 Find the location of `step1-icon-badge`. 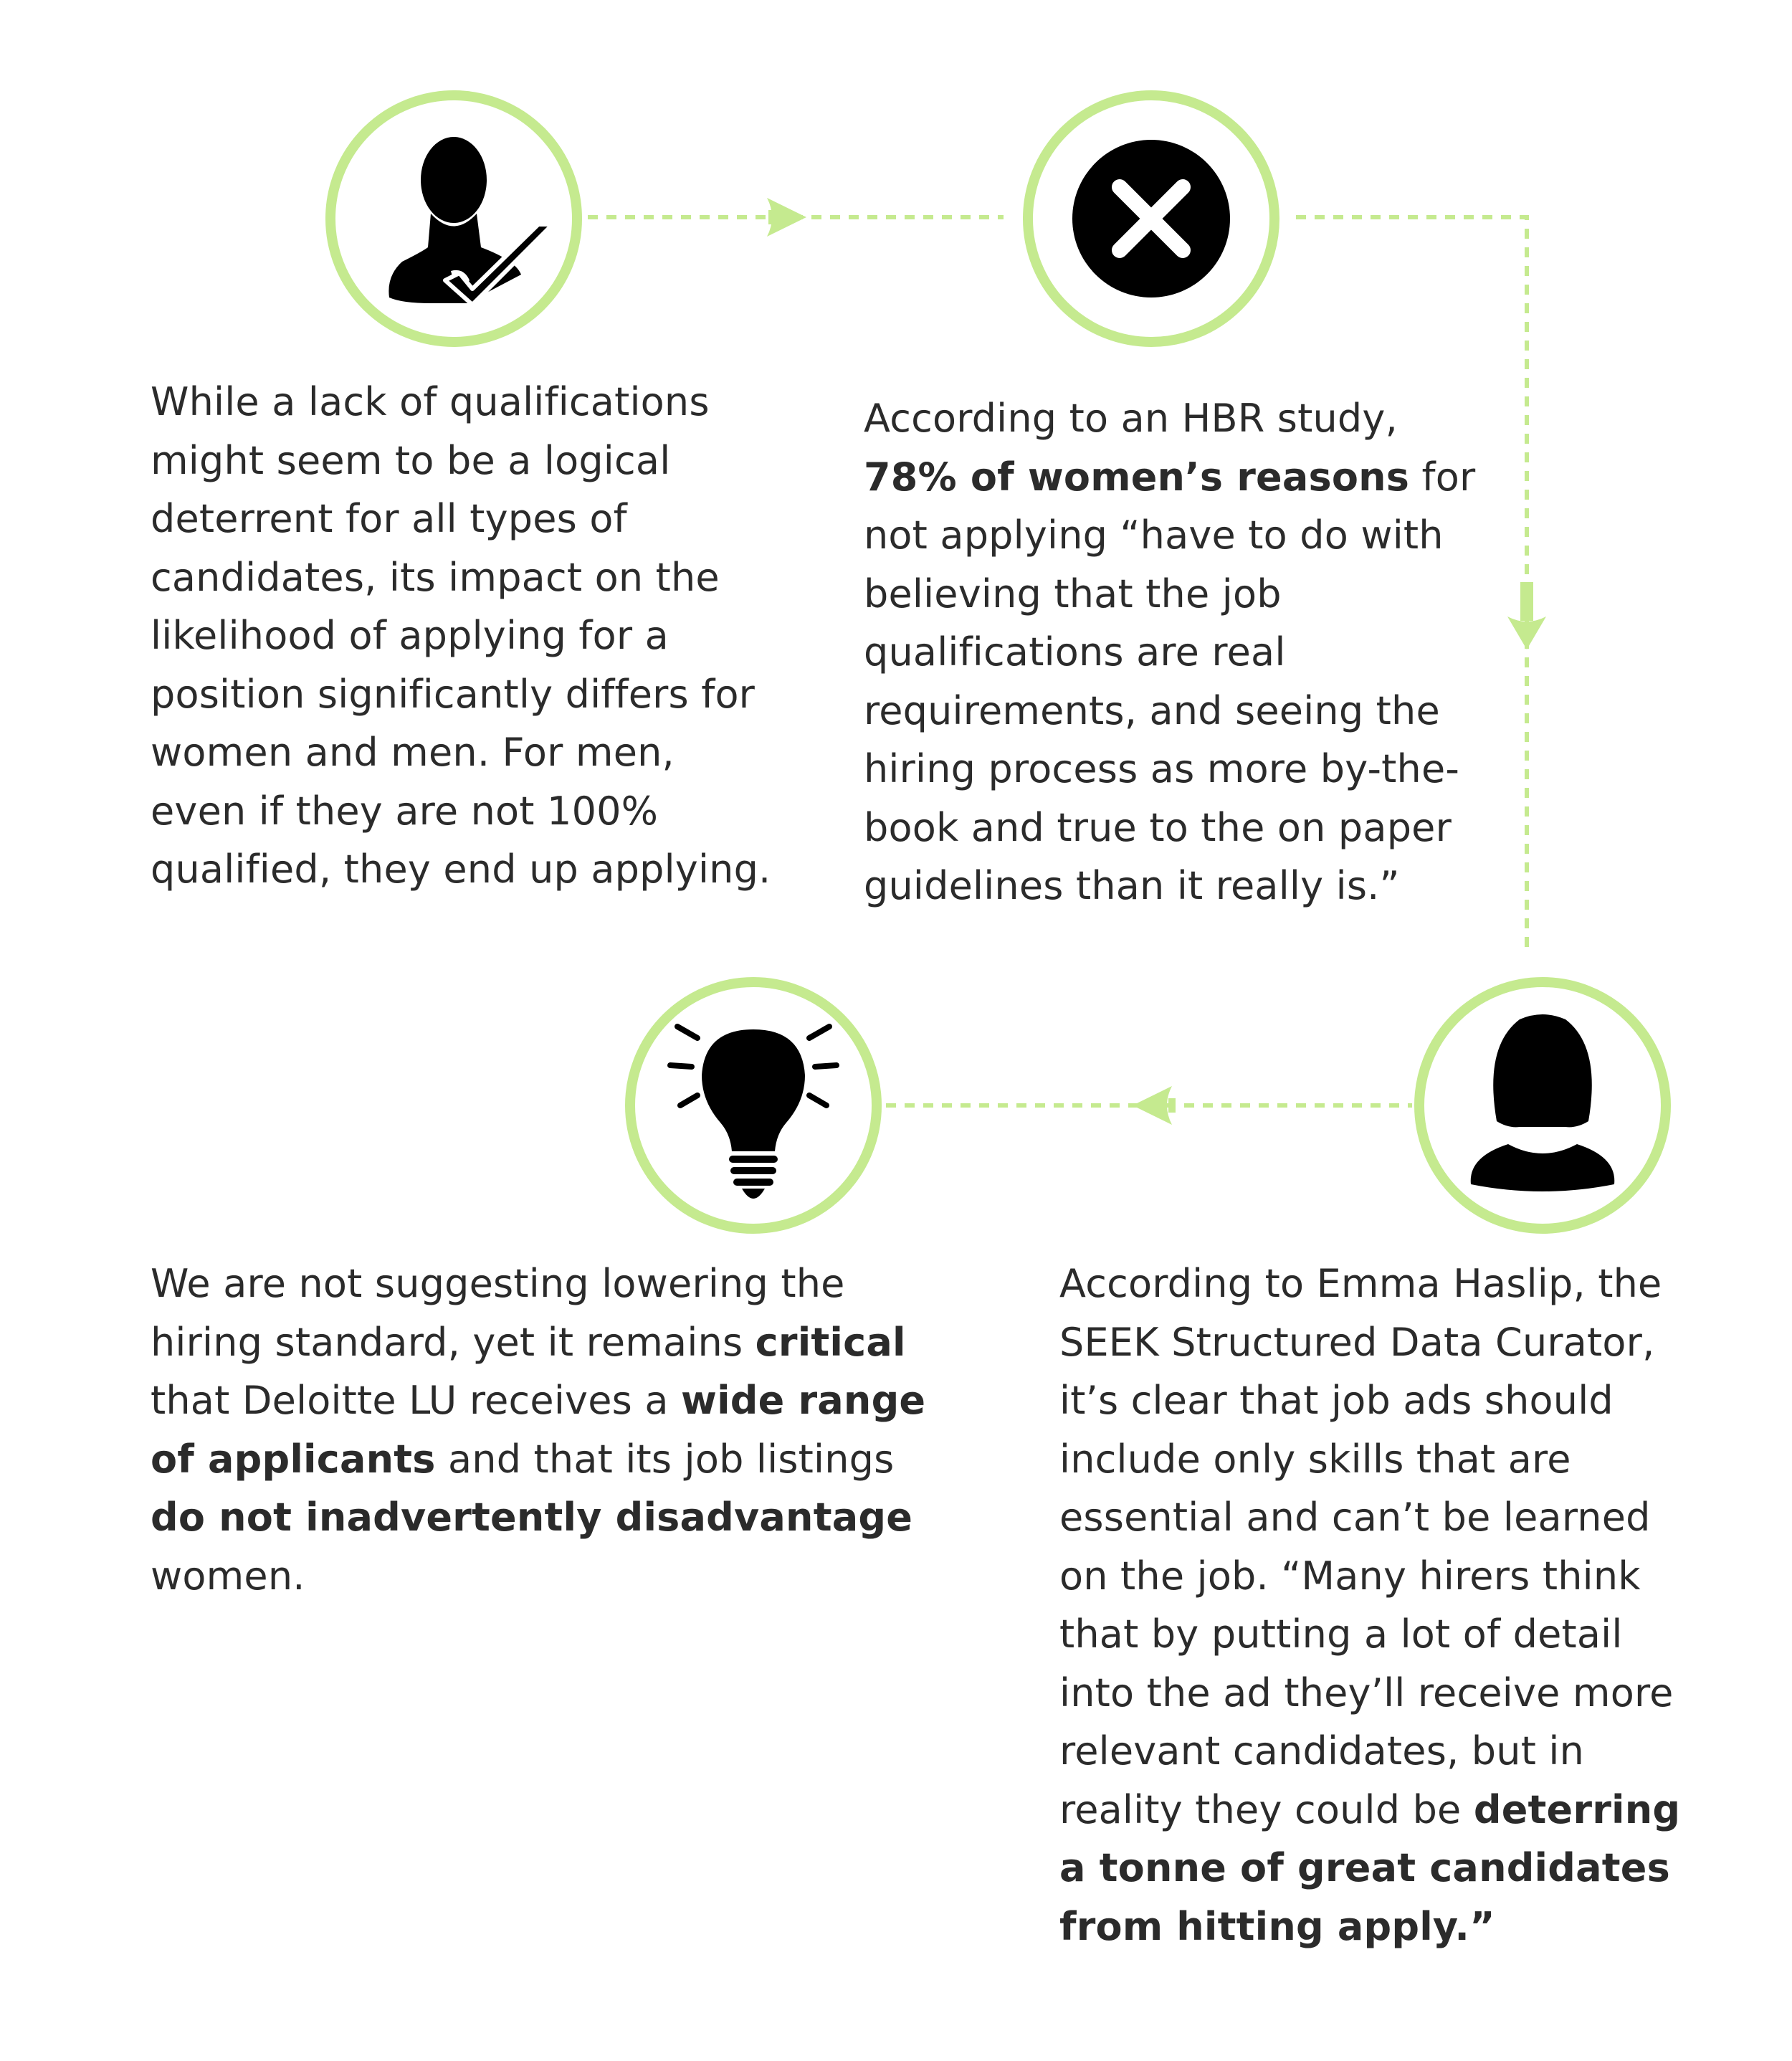

step1-icon-badge is located at coordinates (454, 218).